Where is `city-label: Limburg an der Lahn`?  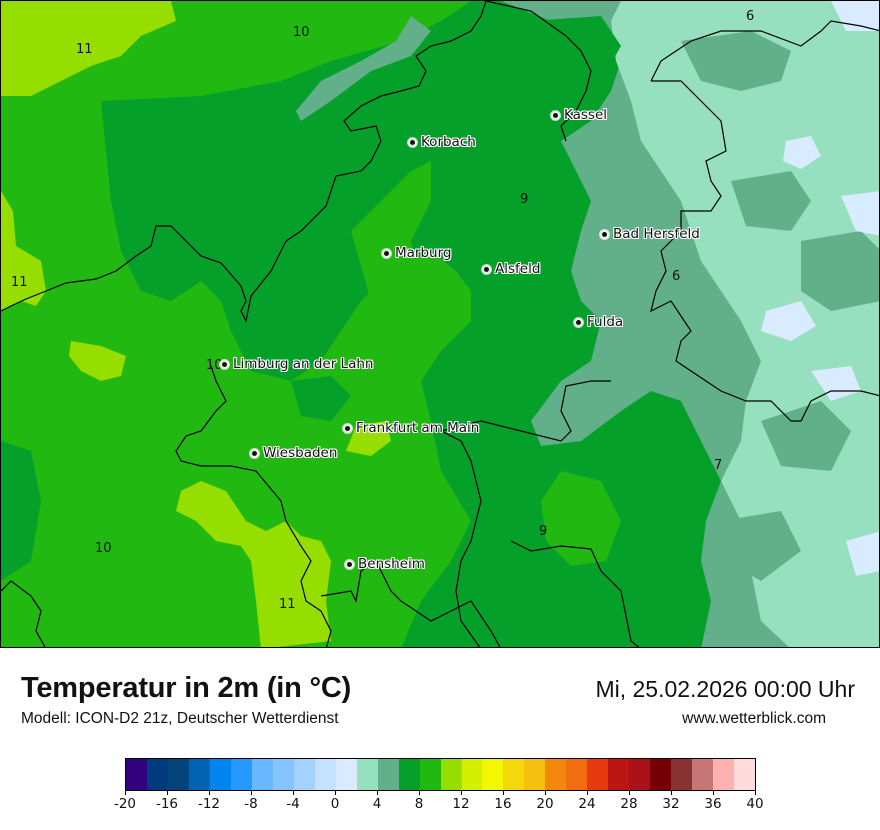 city-label: Limburg an der Lahn is located at coordinates (303, 364).